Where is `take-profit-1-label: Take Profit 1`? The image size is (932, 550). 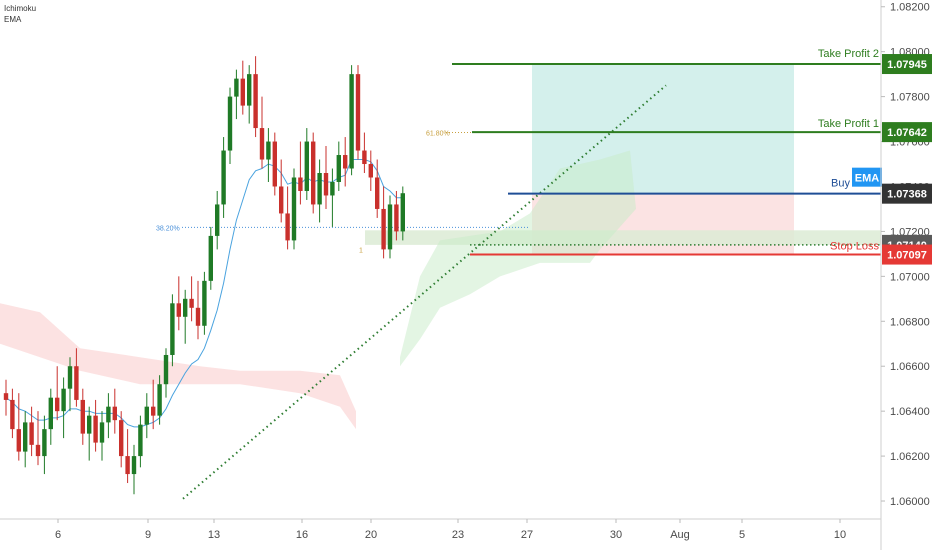 take-profit-1-label: Take Profit 1 is located at coordinates (848, 124).